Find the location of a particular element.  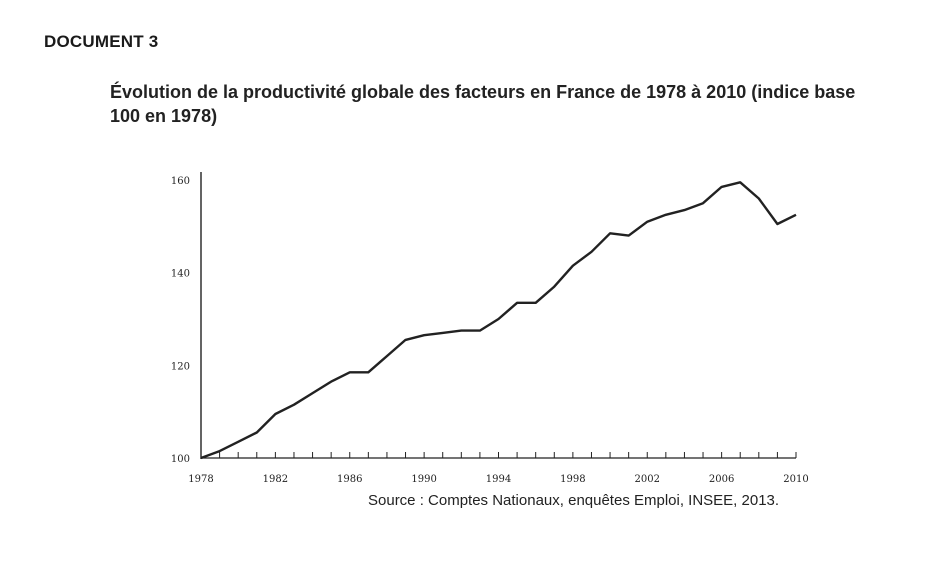

y-tick-label: 160 is located at coordinates (180, 181).